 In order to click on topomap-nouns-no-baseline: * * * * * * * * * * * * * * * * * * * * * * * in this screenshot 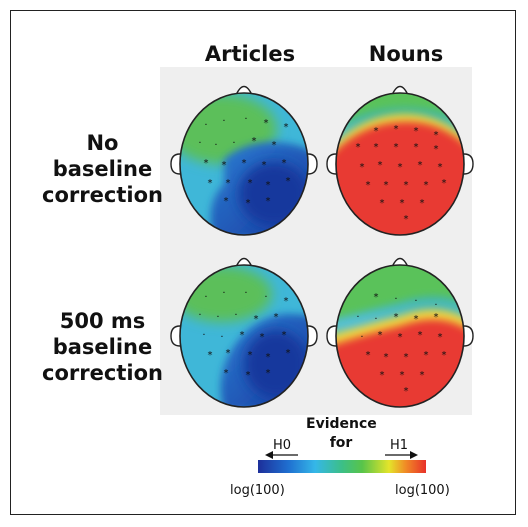, I will do `click(400, 160)`.